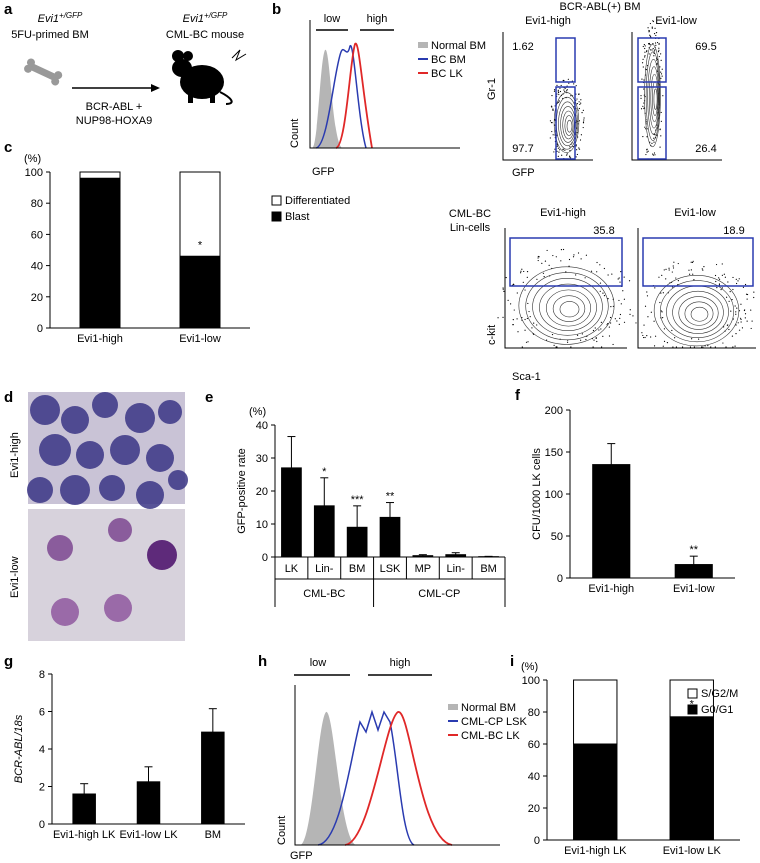  I want to click on image-label: Evi1-high, so click(15, 455).